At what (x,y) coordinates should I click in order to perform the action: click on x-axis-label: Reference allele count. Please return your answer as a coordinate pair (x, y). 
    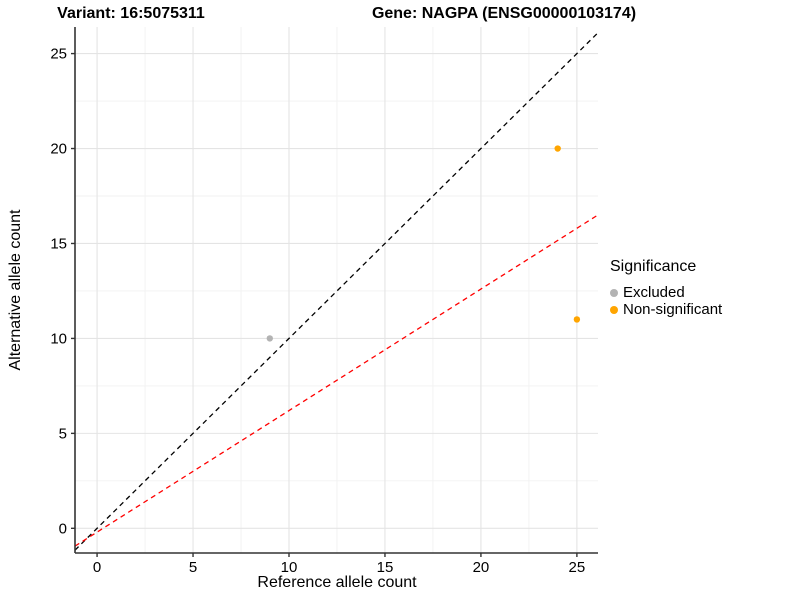
    Looking at the image, I should click on (337, 582).